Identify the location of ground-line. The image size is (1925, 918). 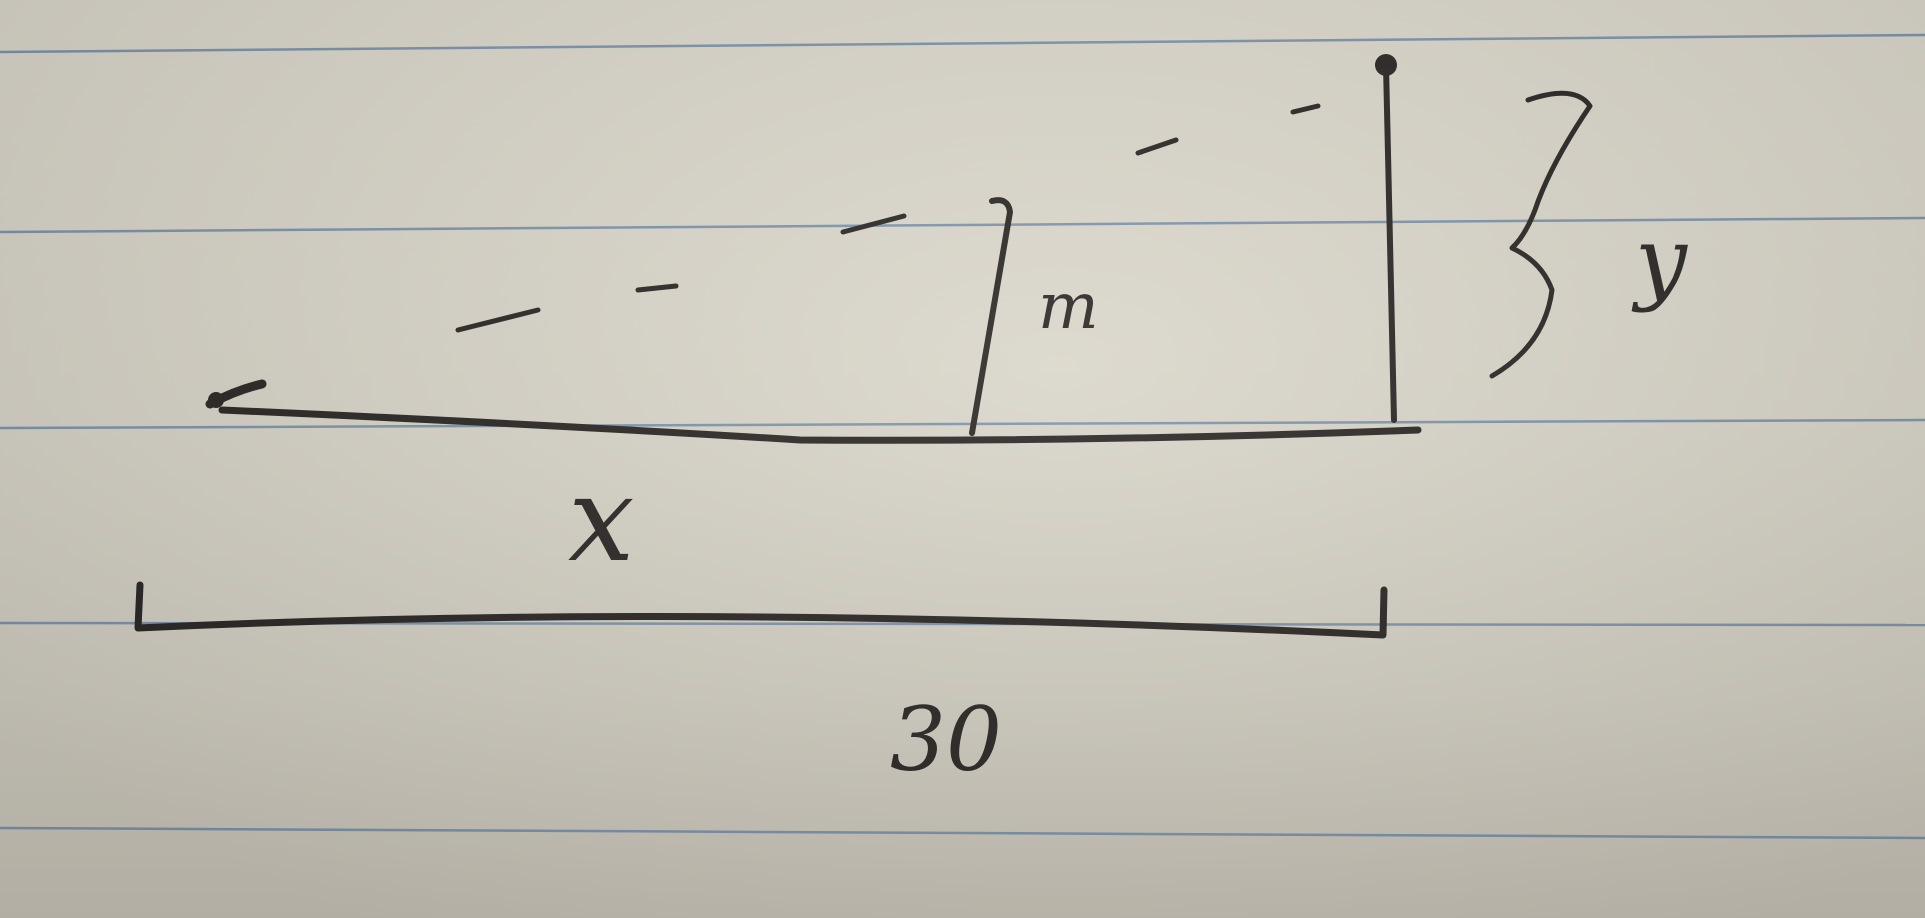
(820, 425).